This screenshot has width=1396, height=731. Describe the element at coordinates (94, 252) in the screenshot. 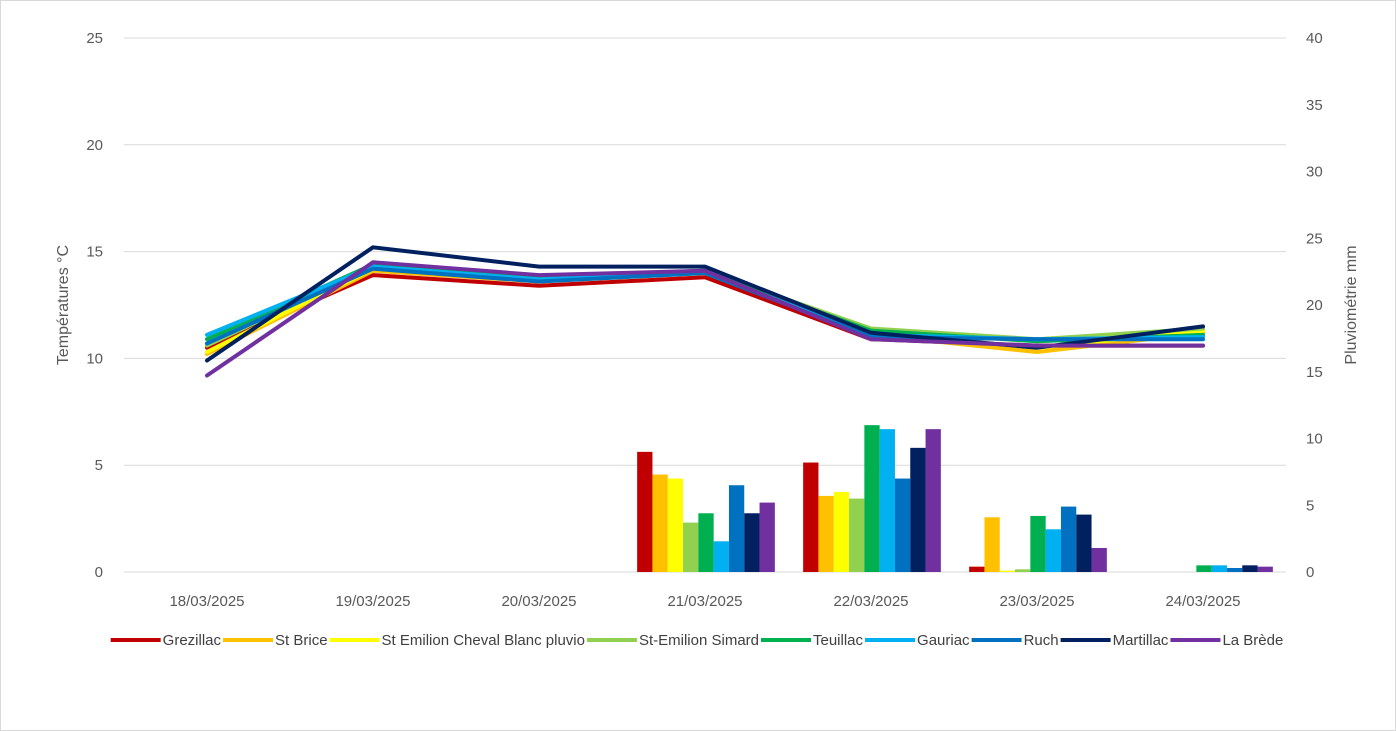

I see `left-tick-label: 15` at that location.